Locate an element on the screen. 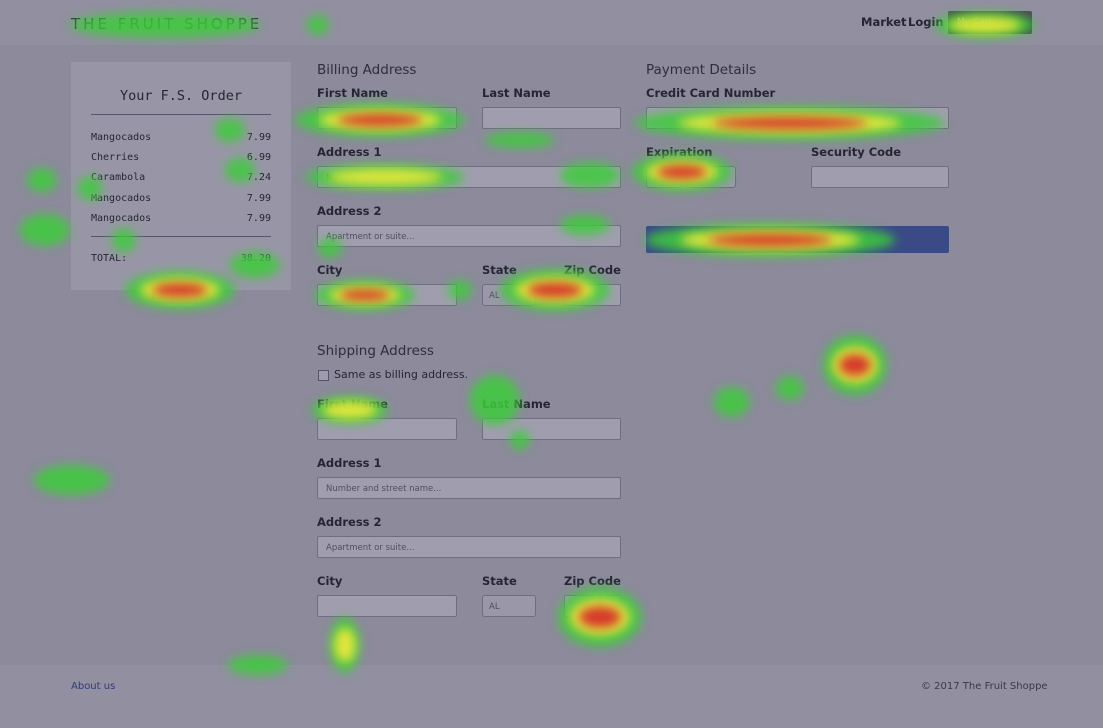  purchase-button: Purchase is located at coordinates (797, 239).